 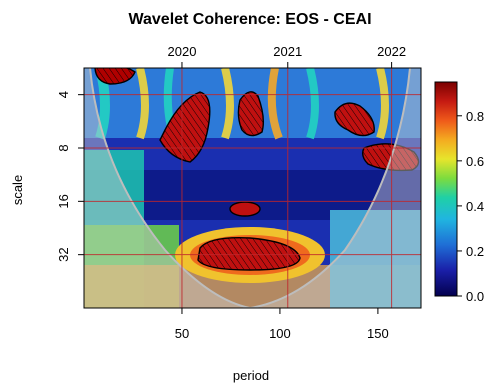 I want to click on top-tick-label: 2020, so click(x=182, y=51).